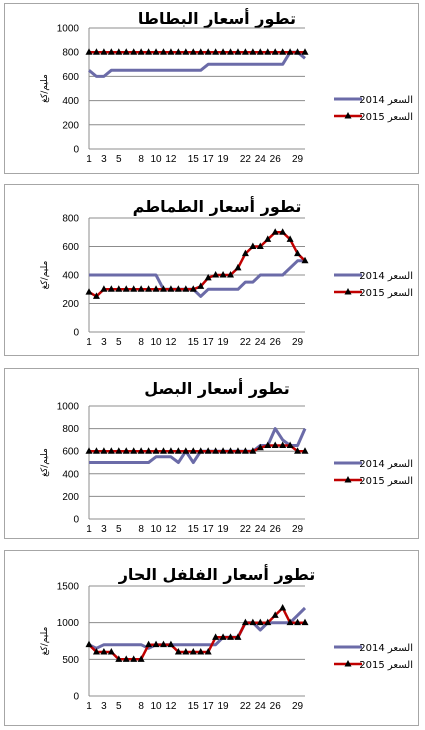 This screenshot has height=730, width=425. Describe the element at coordinates (70, 429) in the screenshot. I see `y-tick-label: 800` at that location.